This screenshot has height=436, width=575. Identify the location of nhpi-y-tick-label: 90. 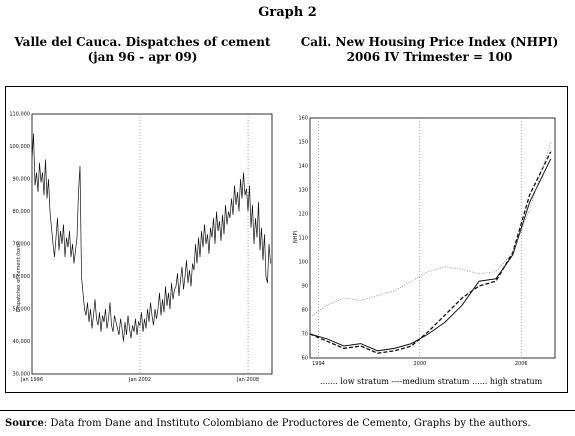
(305, 287).